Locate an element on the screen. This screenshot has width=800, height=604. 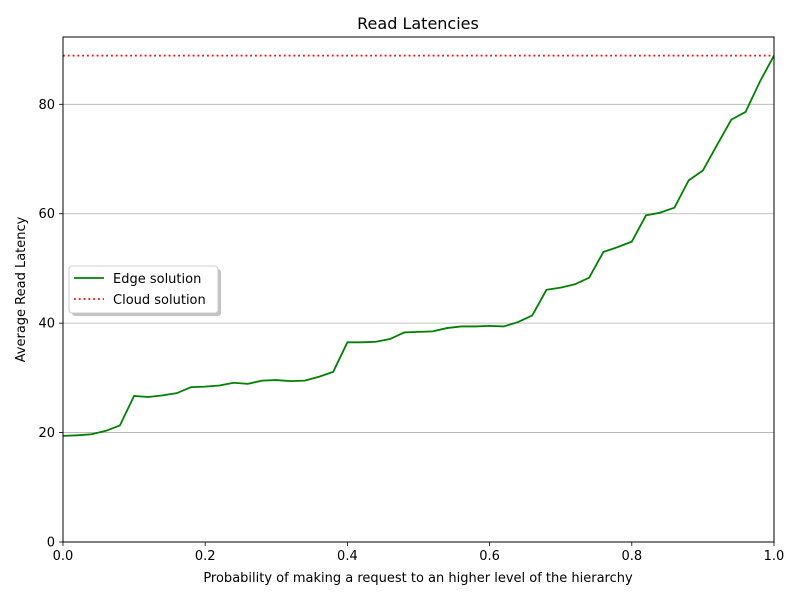
x-tick-label: 1.0 is located at coordinates (774, 556).